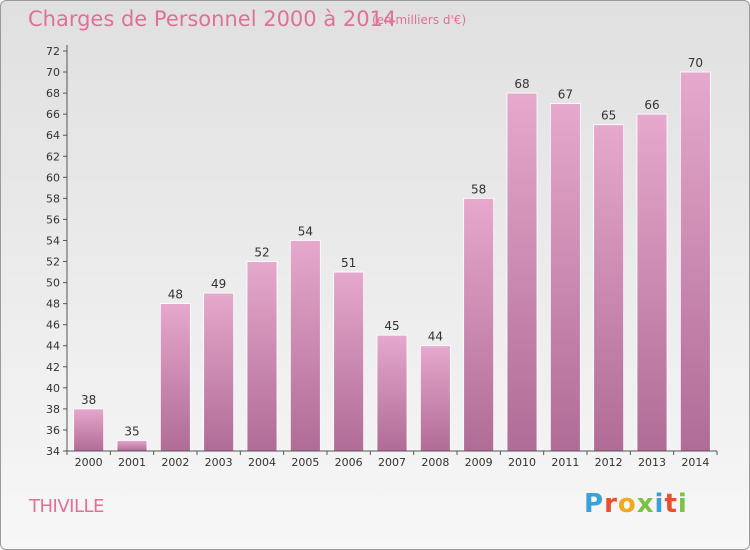  What do you see at coordinates (695, 63) in the screenshot?
I see `bar-value-label: 70` at bounding box center [695, 63].